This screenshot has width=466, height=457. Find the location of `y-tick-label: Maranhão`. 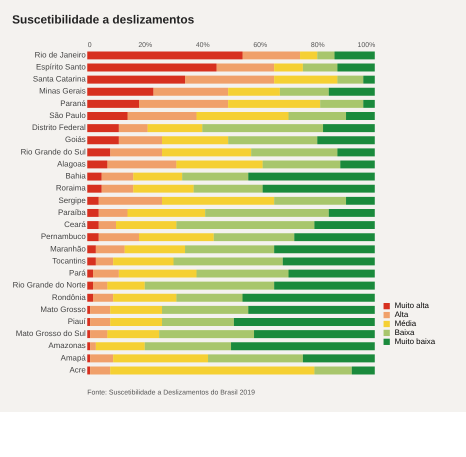

y-tick-label: Maranhão is located at coordinates (68, 249).